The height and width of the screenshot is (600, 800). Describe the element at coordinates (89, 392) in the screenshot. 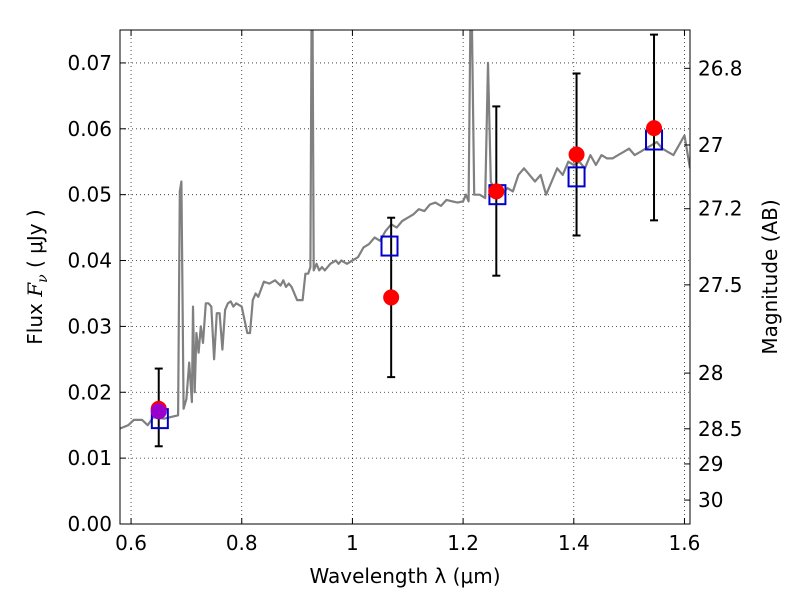

I see `y-tick-label: 0.02` at that location.